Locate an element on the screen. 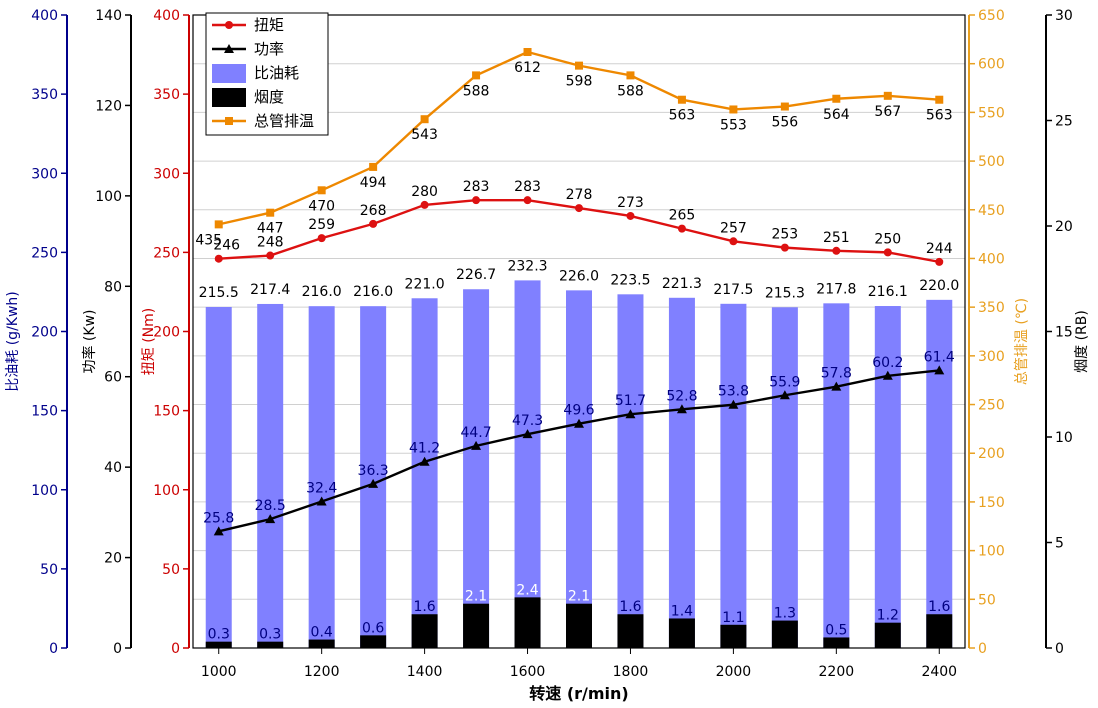 The width and height of the screenshot is (1098, 708). data-label-torque: 250 is located at coordinates (887, 239).